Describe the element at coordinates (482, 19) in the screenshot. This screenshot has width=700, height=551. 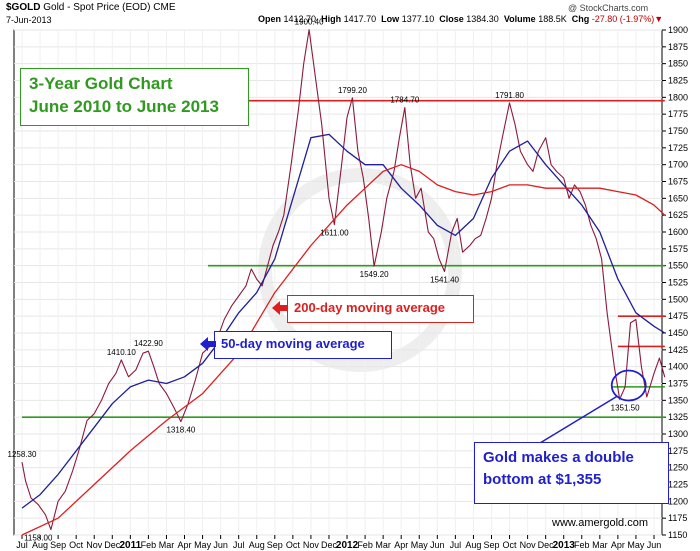
I see `close-value: 1384.30` at that location.